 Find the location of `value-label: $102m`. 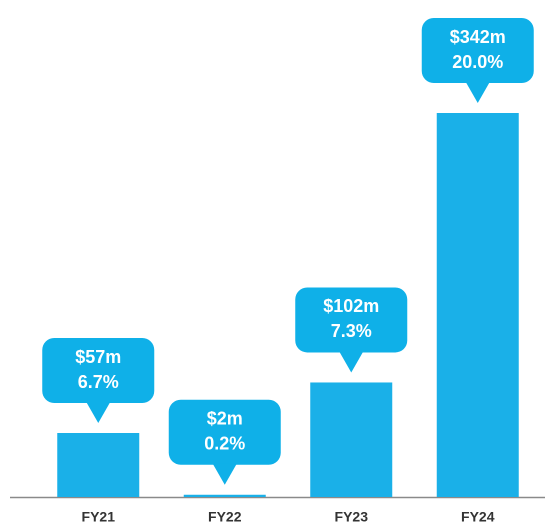

value-label: $102m is located at coordinates (351, 306).